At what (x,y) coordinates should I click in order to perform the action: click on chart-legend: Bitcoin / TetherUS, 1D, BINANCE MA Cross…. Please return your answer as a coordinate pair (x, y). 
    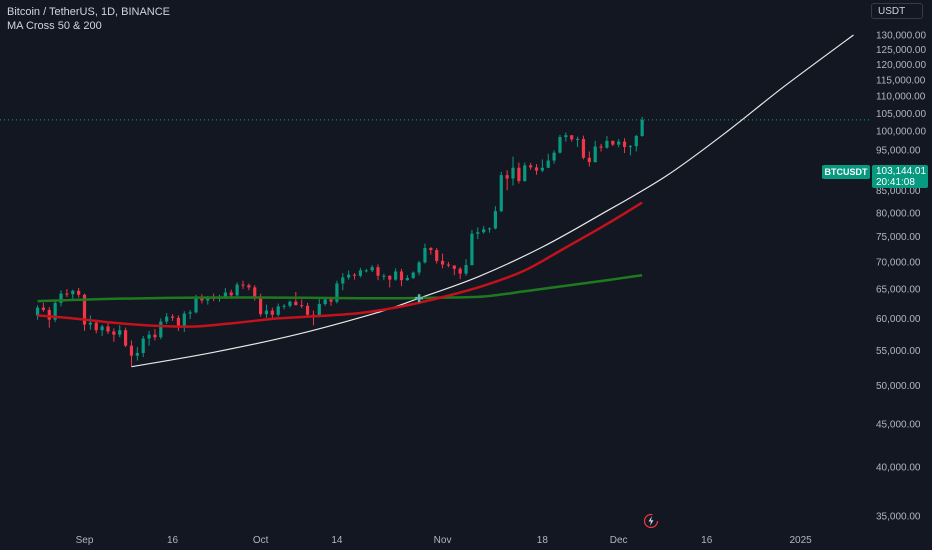
    Looking at the image, I should click on (88, 19).